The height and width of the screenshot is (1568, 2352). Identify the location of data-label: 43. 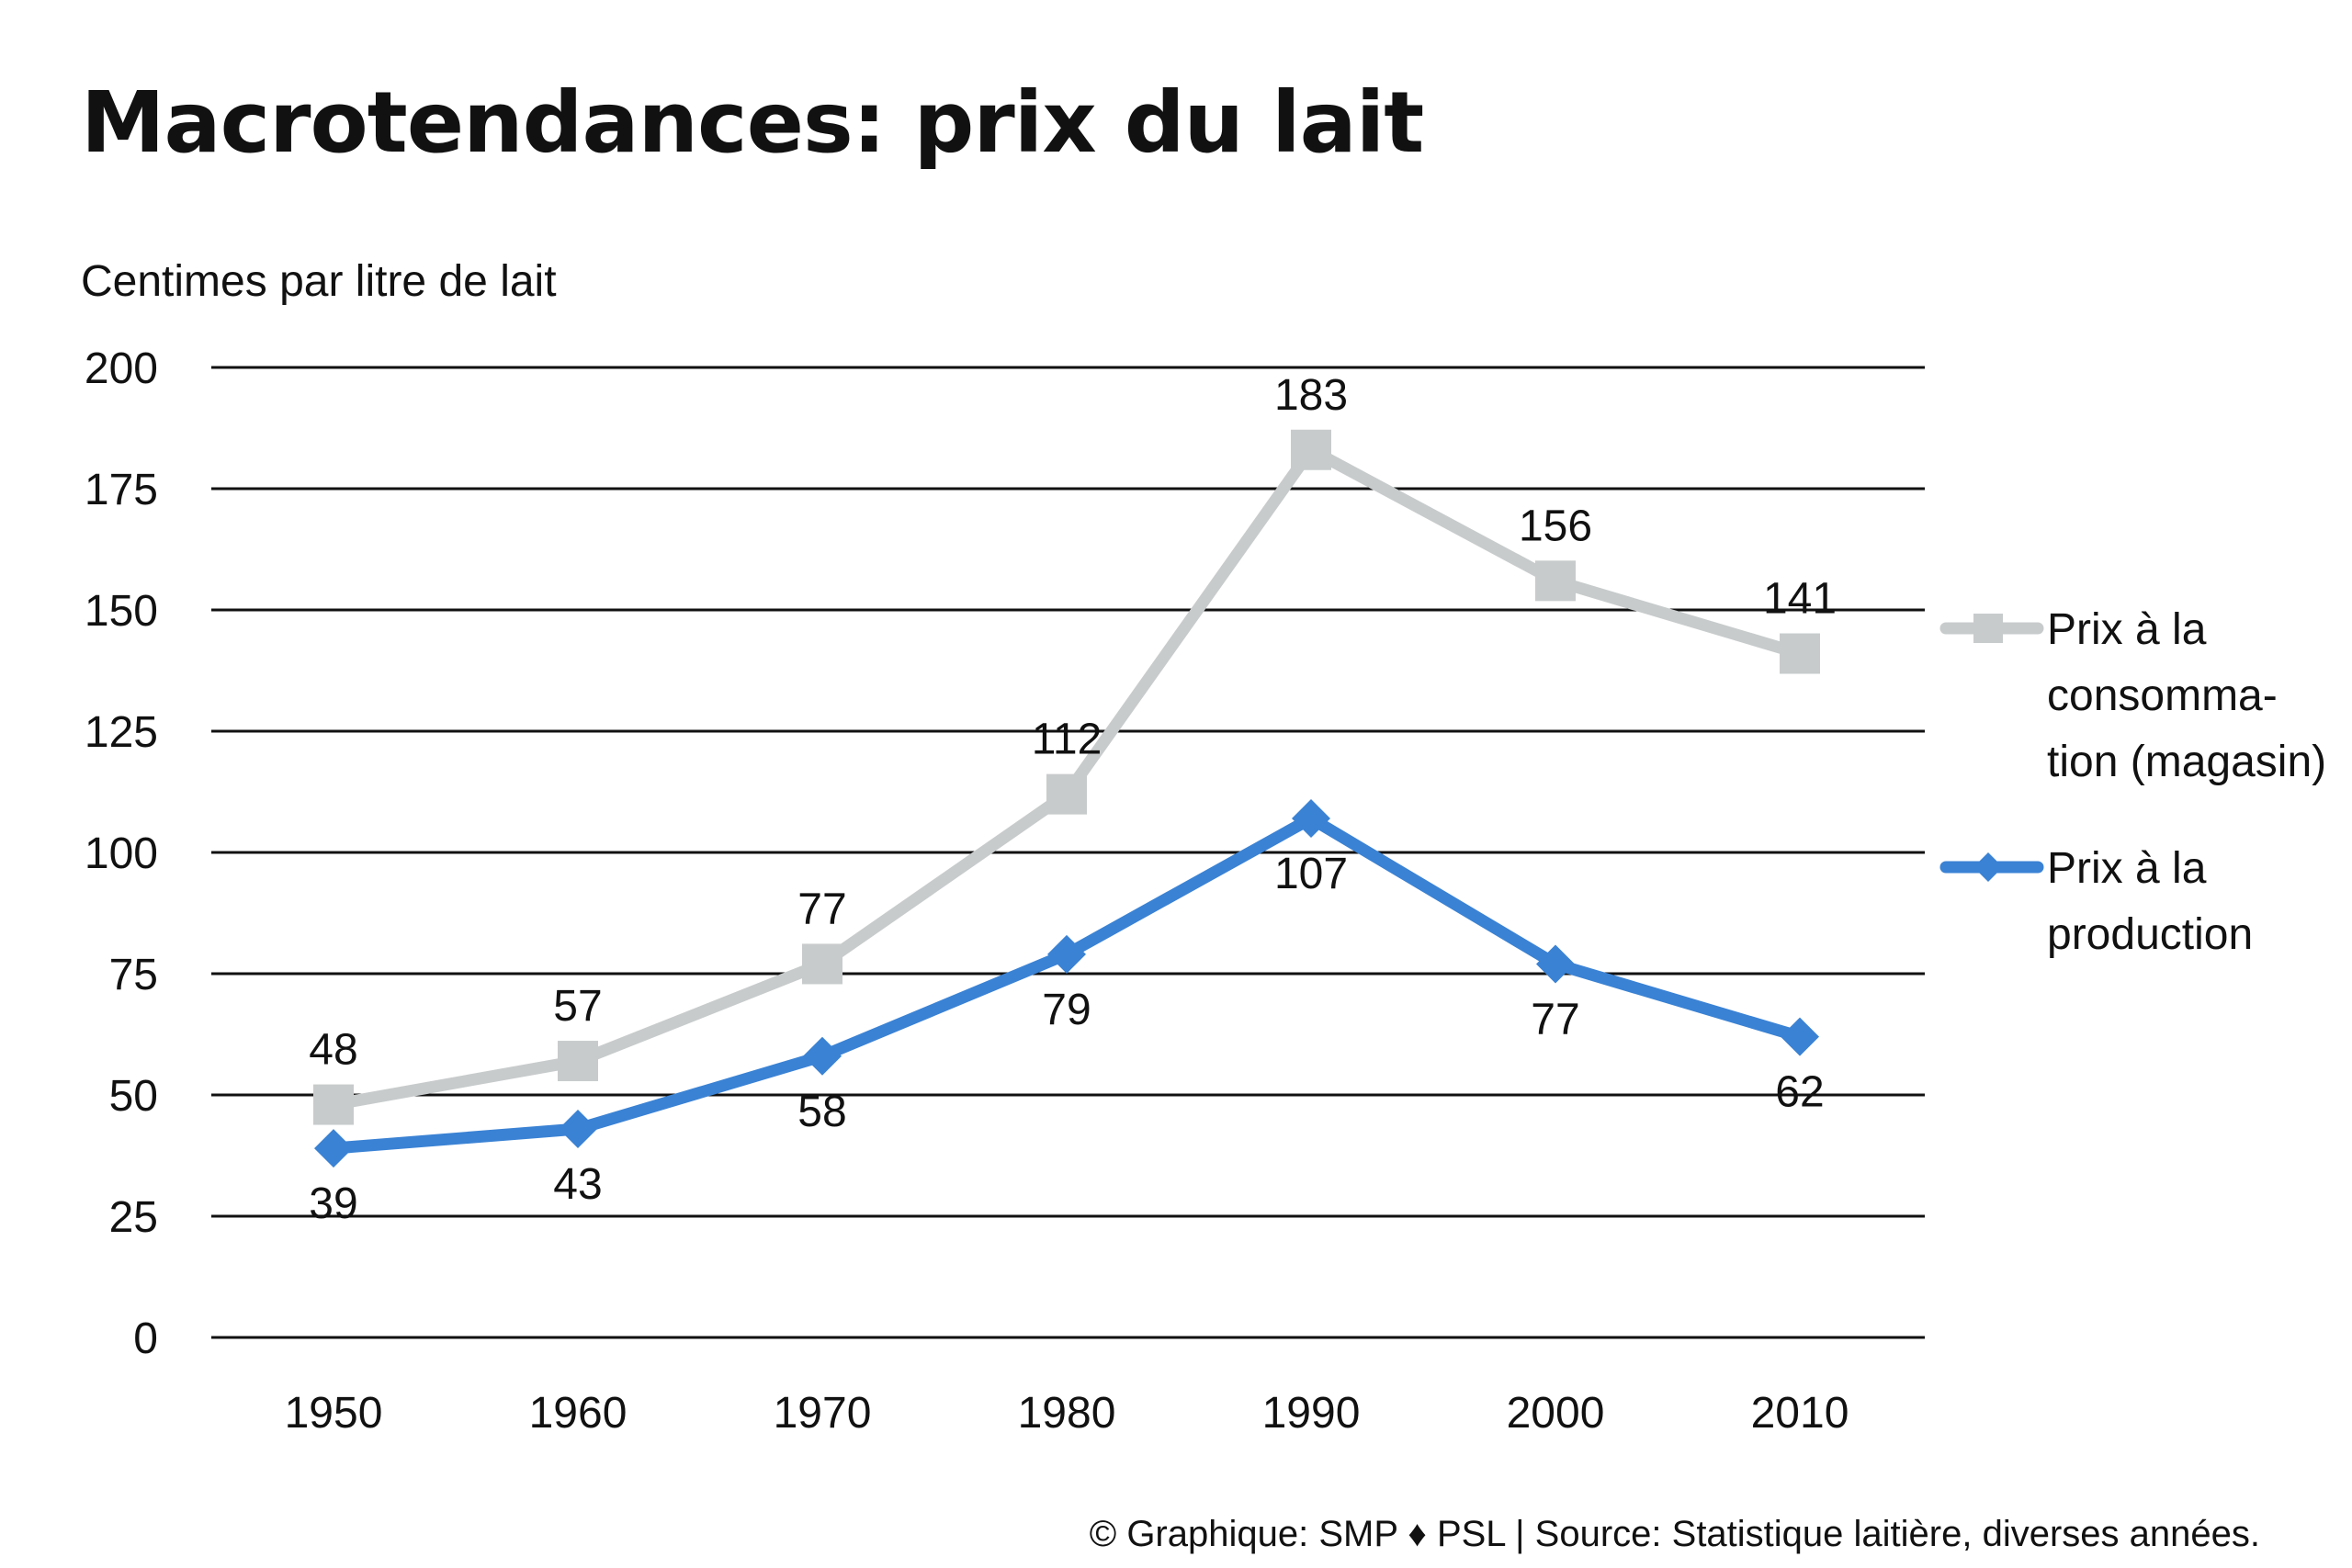
(578, 1184).